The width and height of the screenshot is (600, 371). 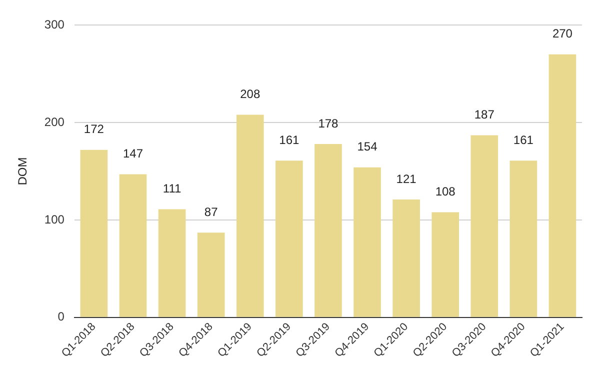 I want to click on data-label: 172, so click(x=94, y=129).